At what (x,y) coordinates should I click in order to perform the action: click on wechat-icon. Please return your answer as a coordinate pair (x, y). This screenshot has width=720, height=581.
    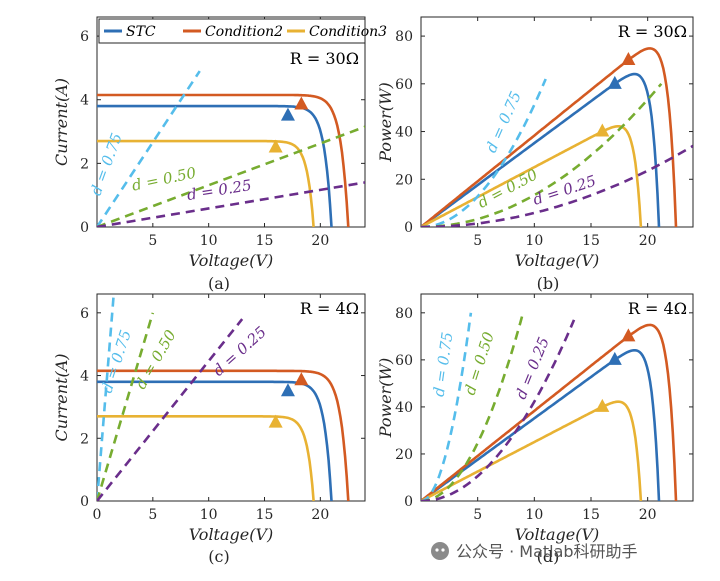
    Looking at the image, I should click on (440, 551).